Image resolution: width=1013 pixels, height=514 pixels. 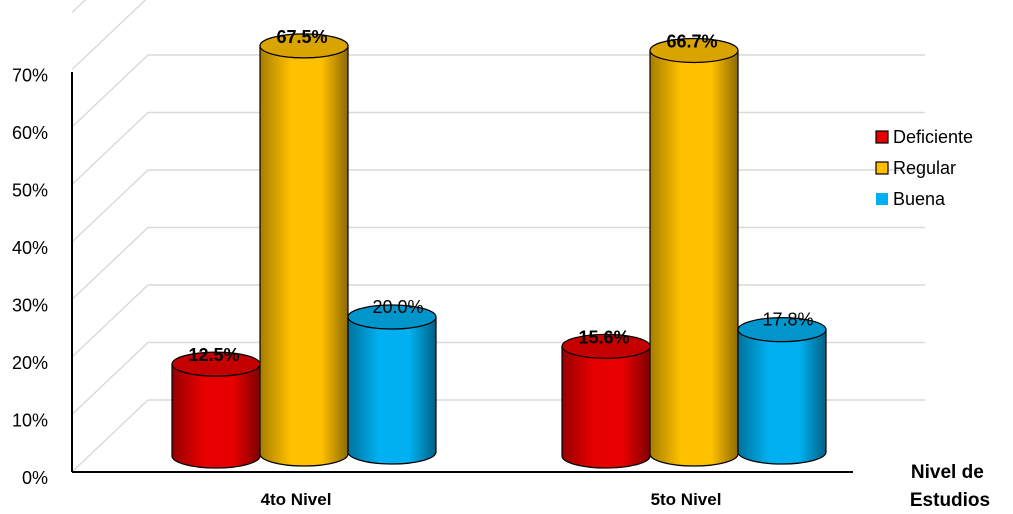 What do you see at coordinates (30, 363) in the screenshot?
I see `y-tick-label: 20%` at bounding box center [30, 363].